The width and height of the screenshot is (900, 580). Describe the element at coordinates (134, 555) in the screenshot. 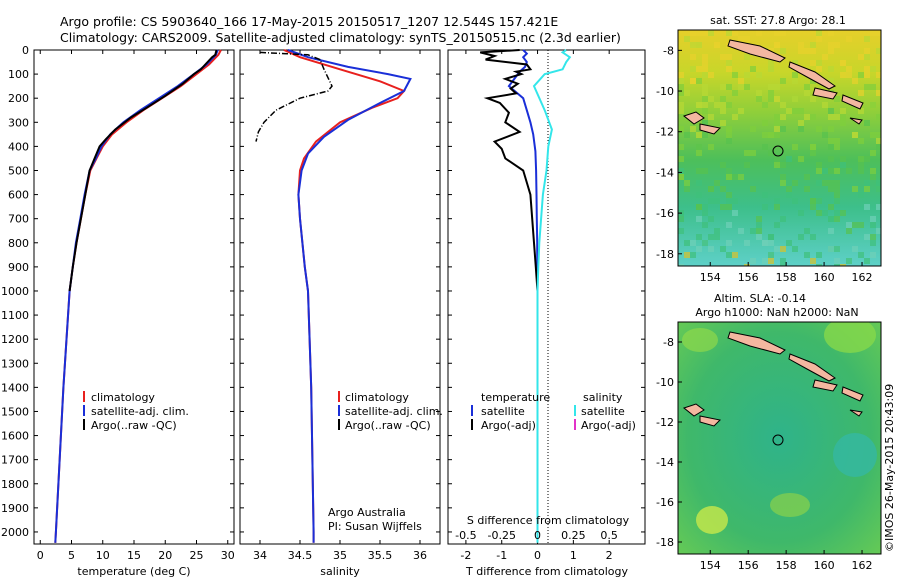

I see `x-tick-label: 15` at that location.